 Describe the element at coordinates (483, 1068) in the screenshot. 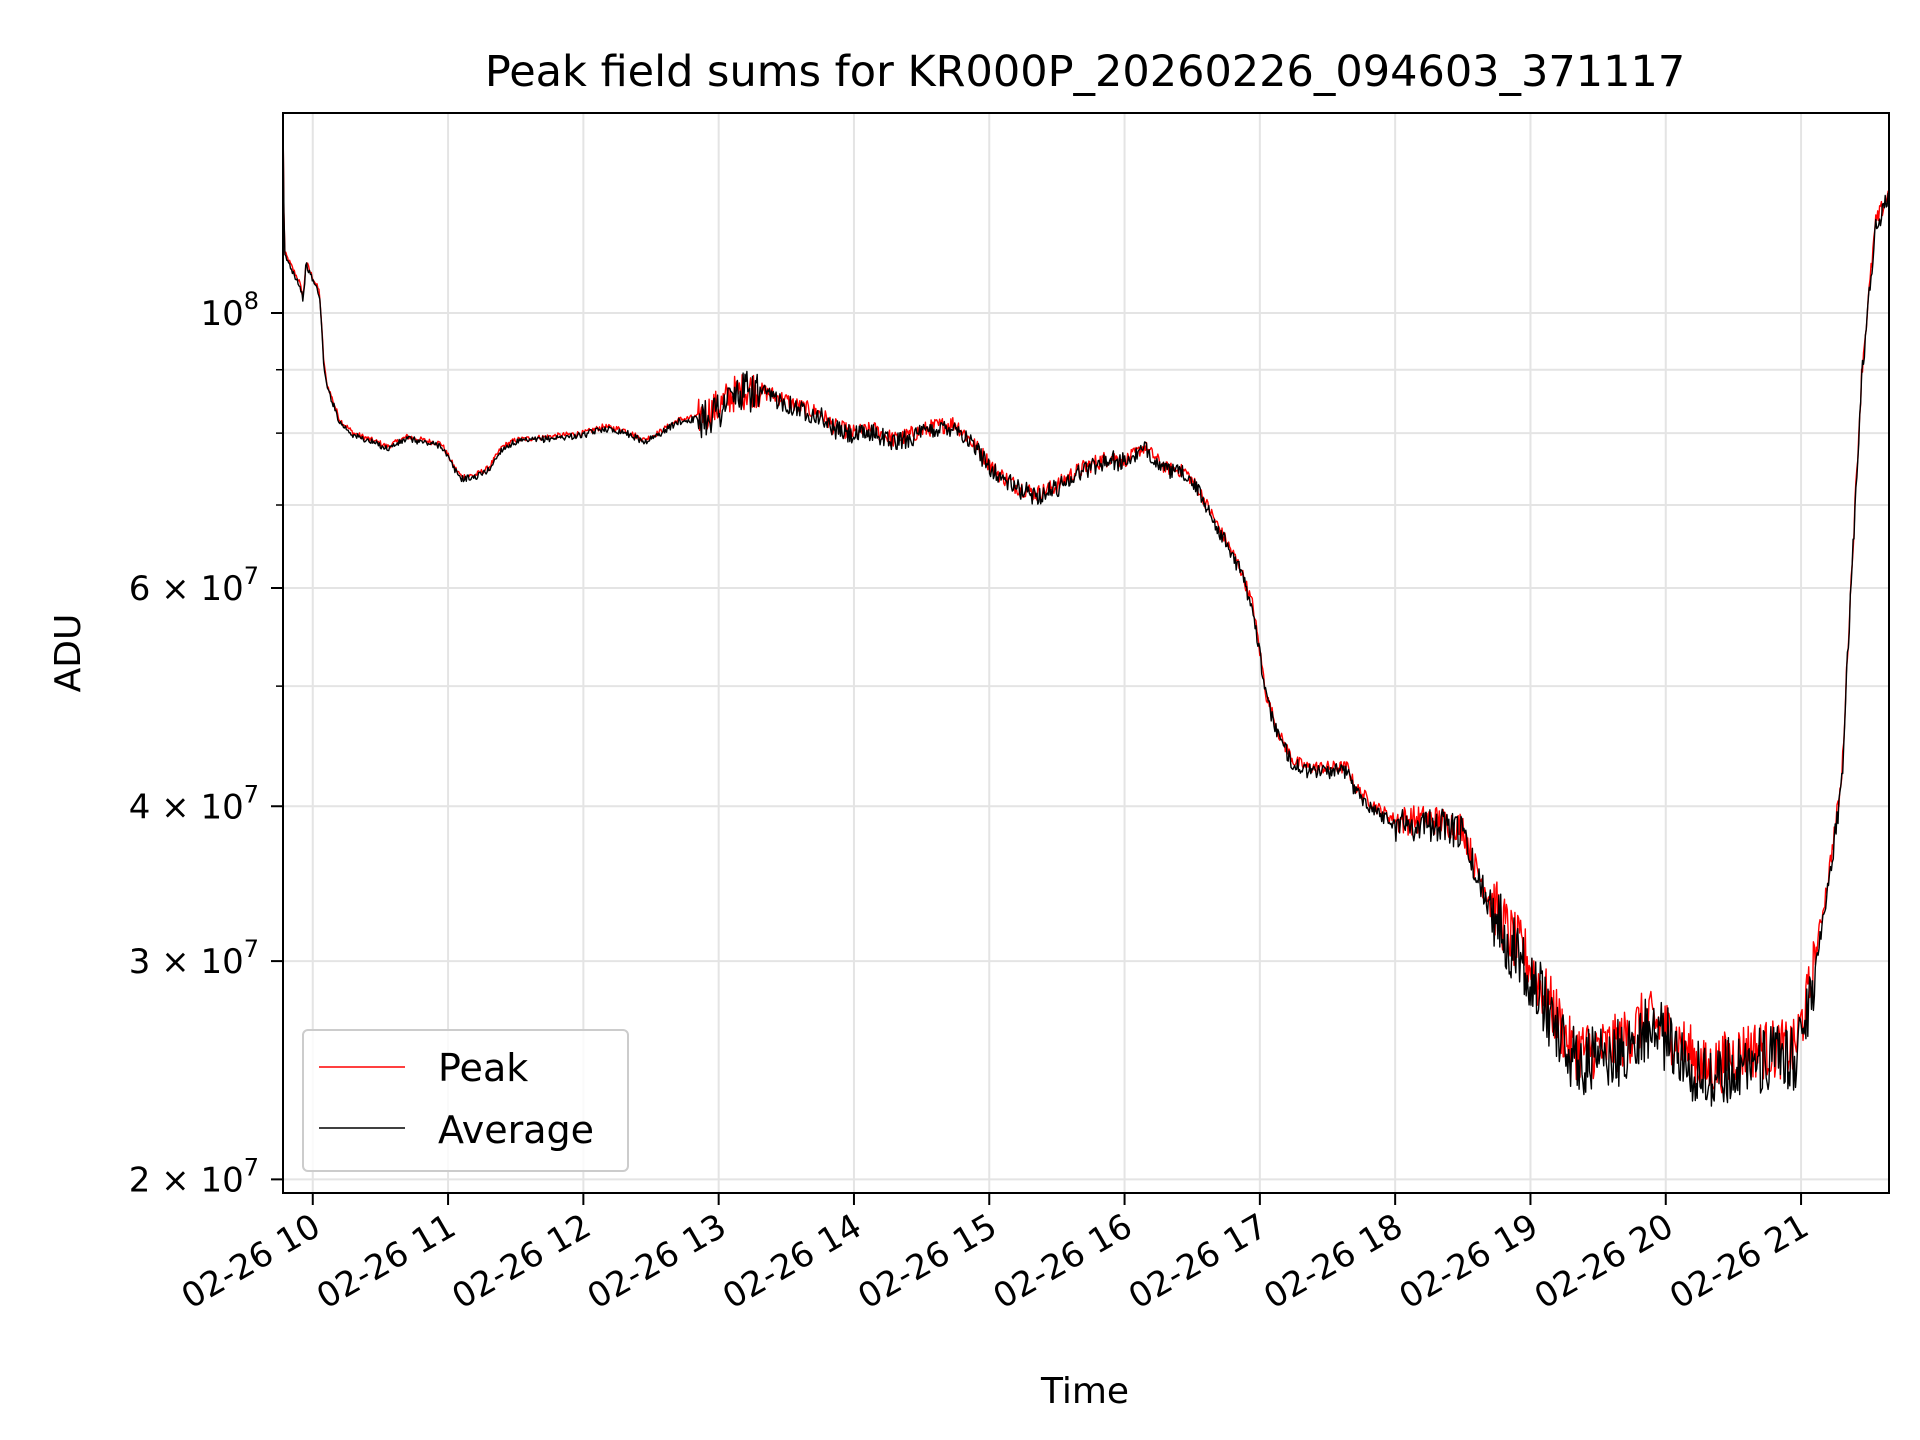

I see `legend-label-peak: Peak` at that location.